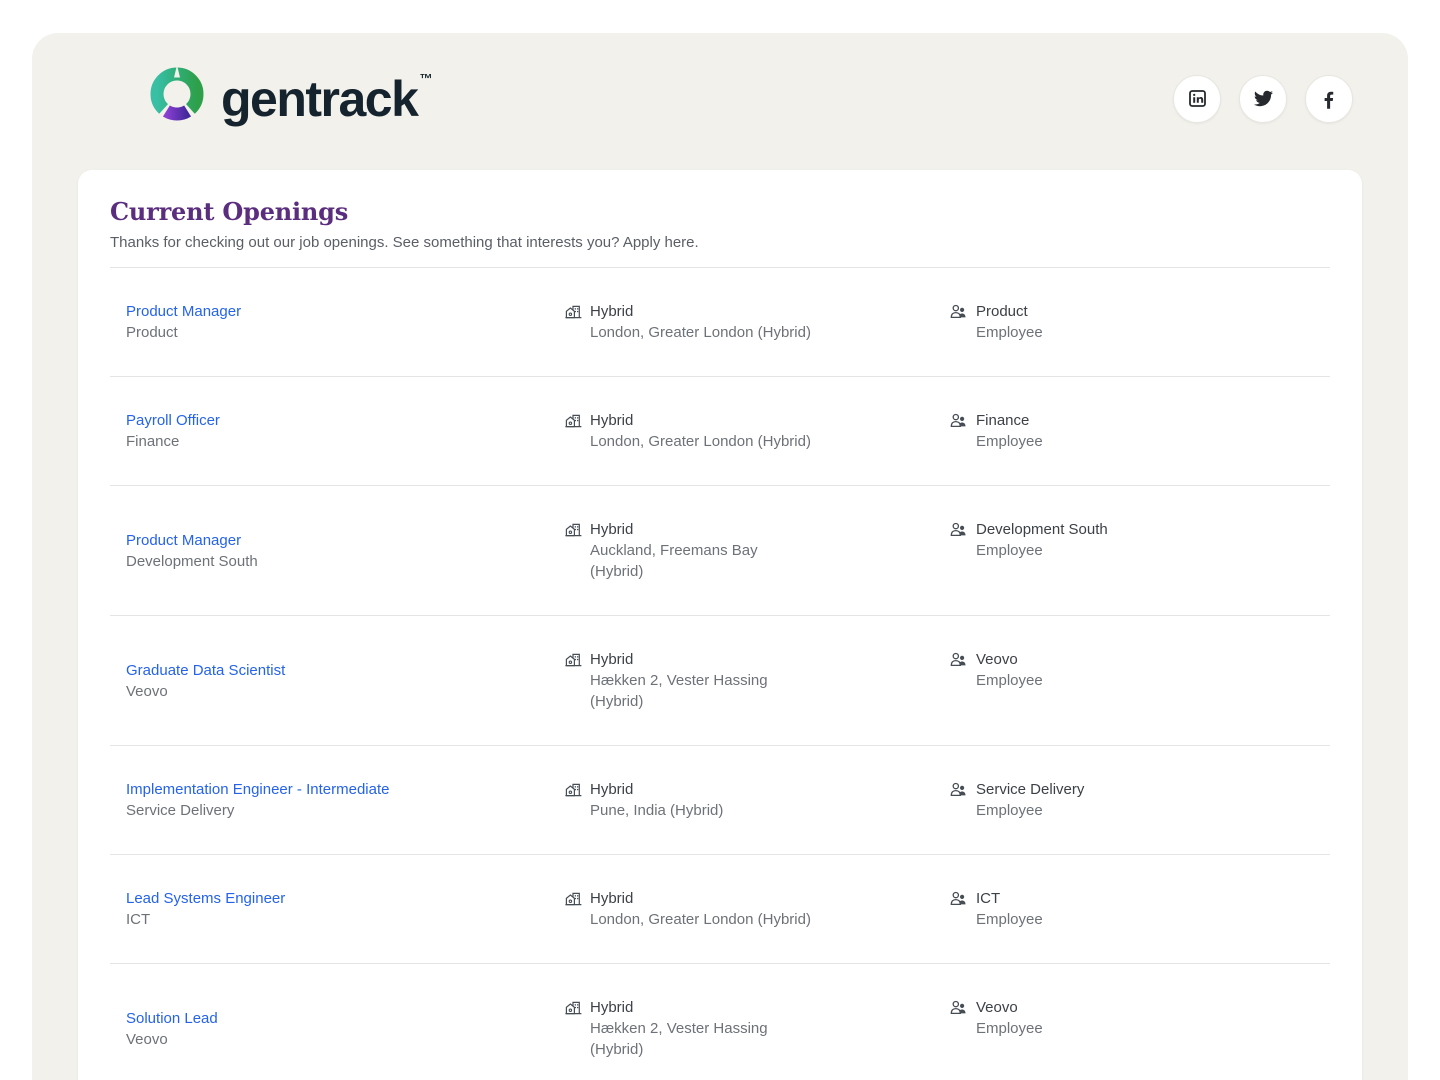  What do you see at coordinates (1042, 529) in the screenshot?
I see `team-name: Development South` at bounding box center [1042, 529].